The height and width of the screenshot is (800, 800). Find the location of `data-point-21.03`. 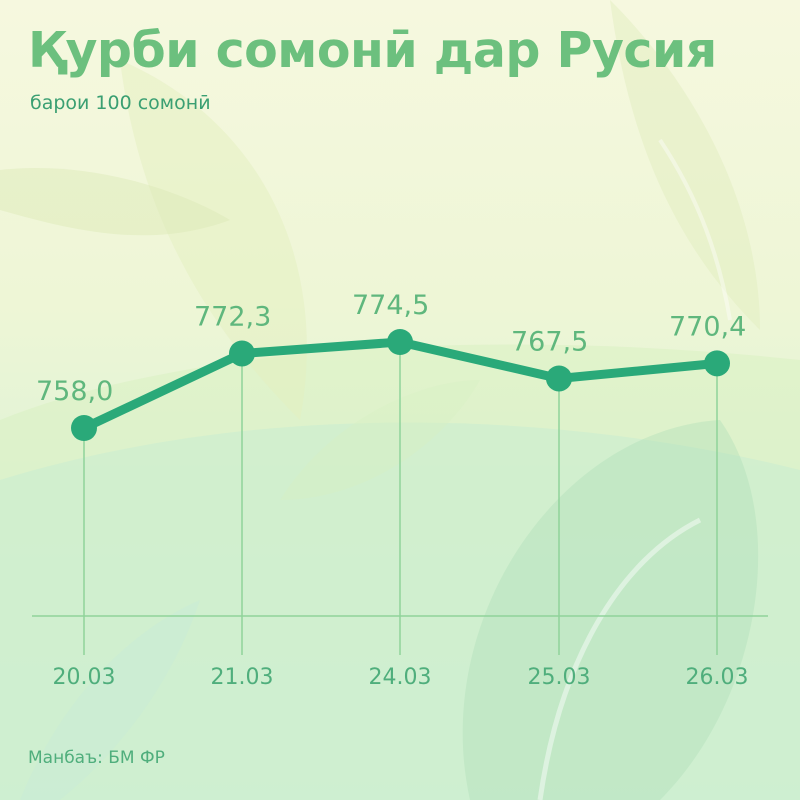

data-point-21.03 is located at coordinates (242, 353).